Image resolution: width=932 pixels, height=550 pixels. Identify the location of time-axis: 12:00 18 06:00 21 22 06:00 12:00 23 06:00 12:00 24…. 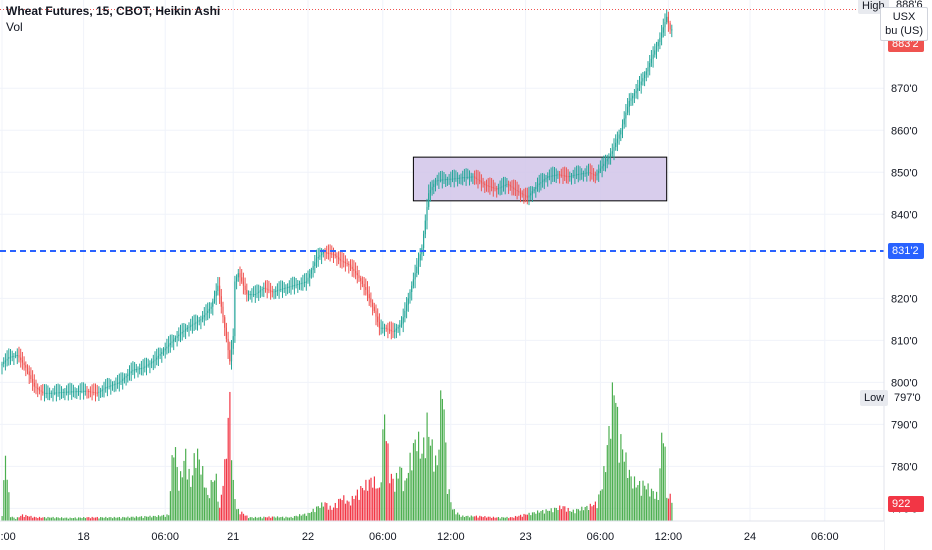
(442, 535).